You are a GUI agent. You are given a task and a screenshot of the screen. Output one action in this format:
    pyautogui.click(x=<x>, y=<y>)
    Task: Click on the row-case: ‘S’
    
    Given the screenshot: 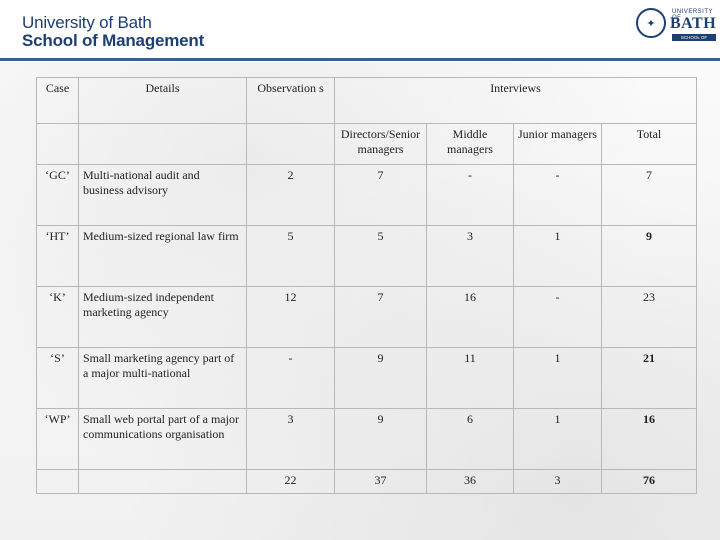 What is the action you would take?
    pyautogui.click(x=57, y=378)
    